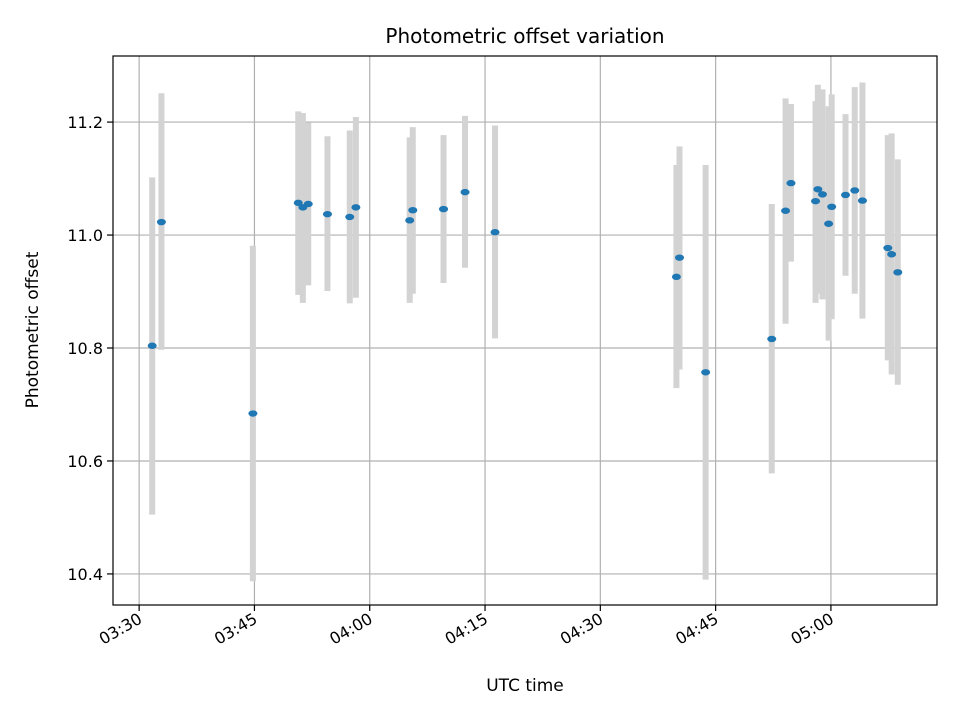 The height and width of the screenshot is (720, 960). What do you see at coordinates (524, 36) in the screenshot?
I see `chart-title: Photometric offset variation` at bounding box center [524, 36].